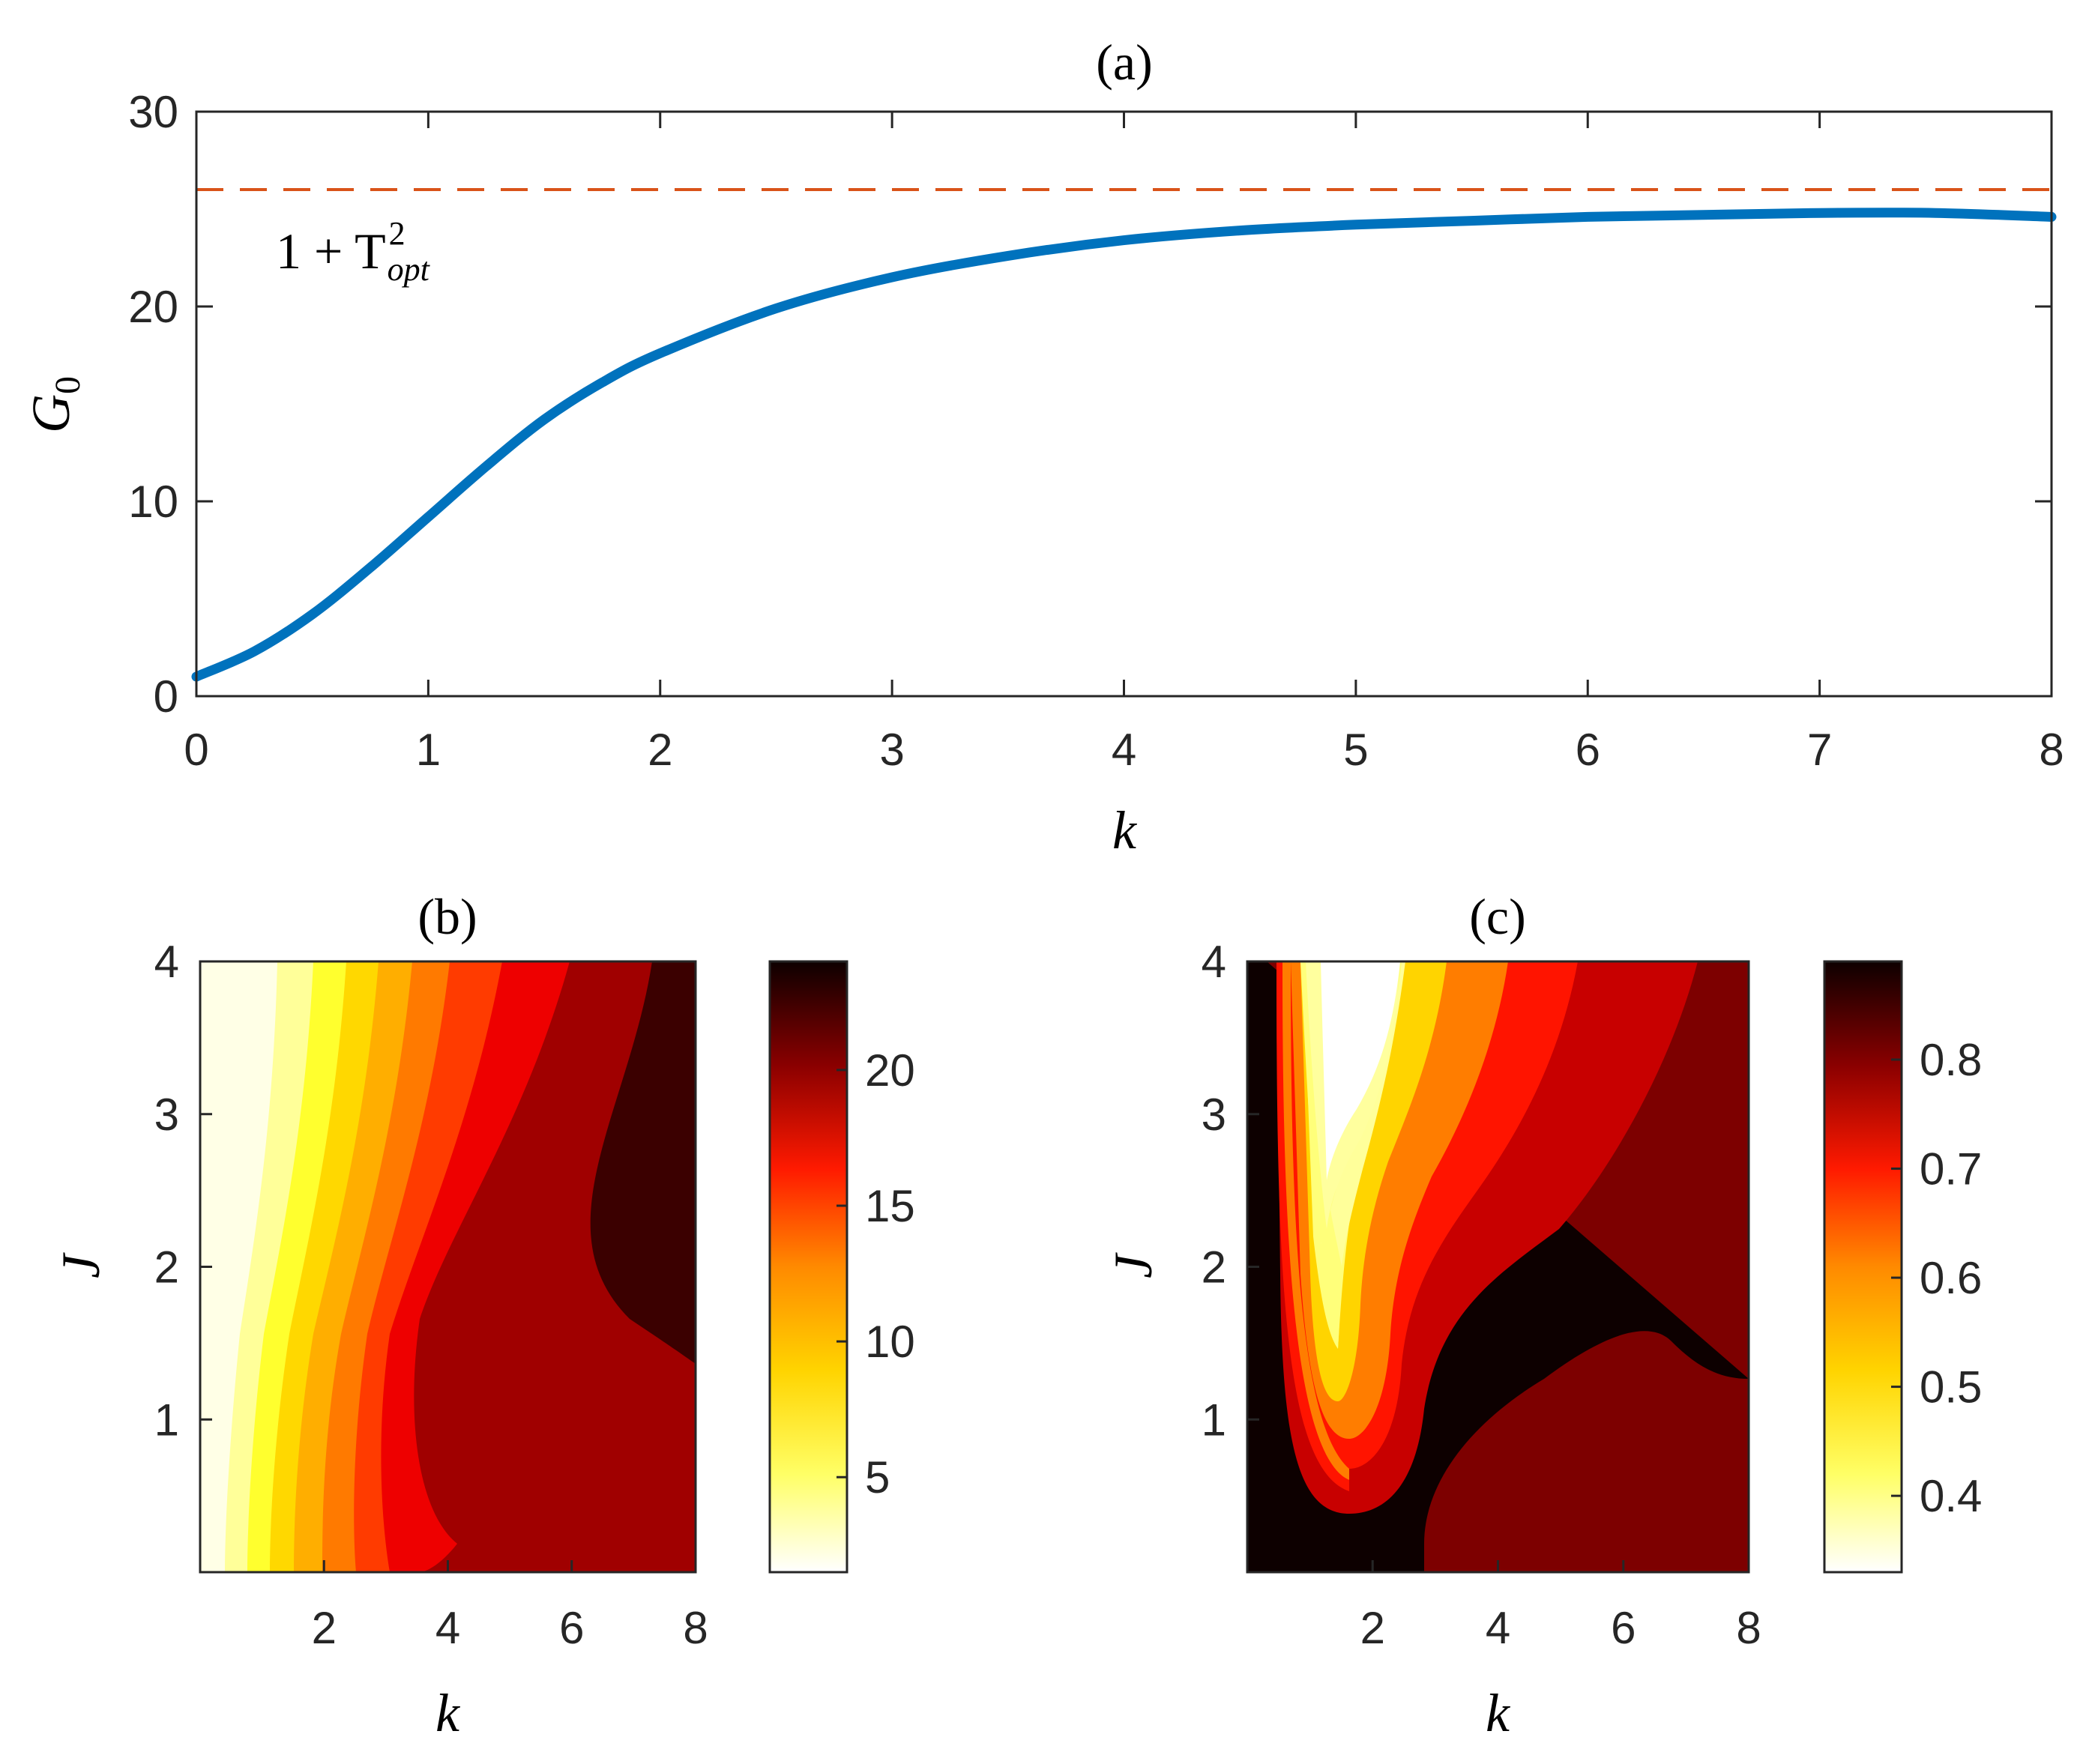 The height and width of the screenshot is (1764, 2086). Describe the element at coordinates (1951, 1060) in the screenshot. I see `colorbar-tick-label: 0.8` at that location.